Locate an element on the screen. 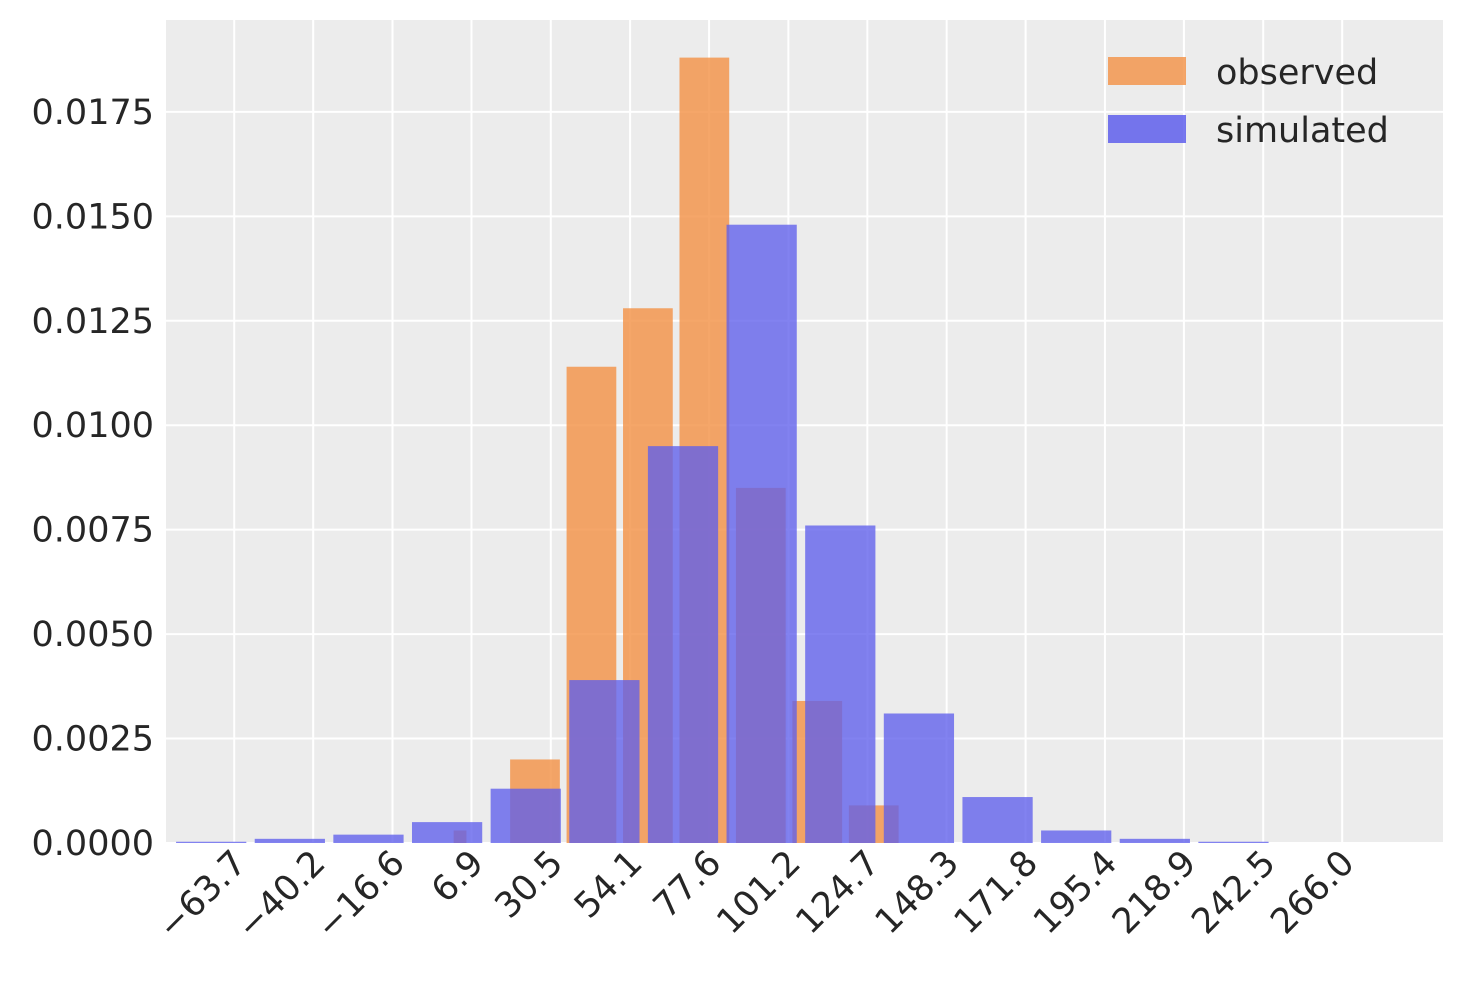  x-tick-label: 242.5 is located at coordinates (1233, 892).